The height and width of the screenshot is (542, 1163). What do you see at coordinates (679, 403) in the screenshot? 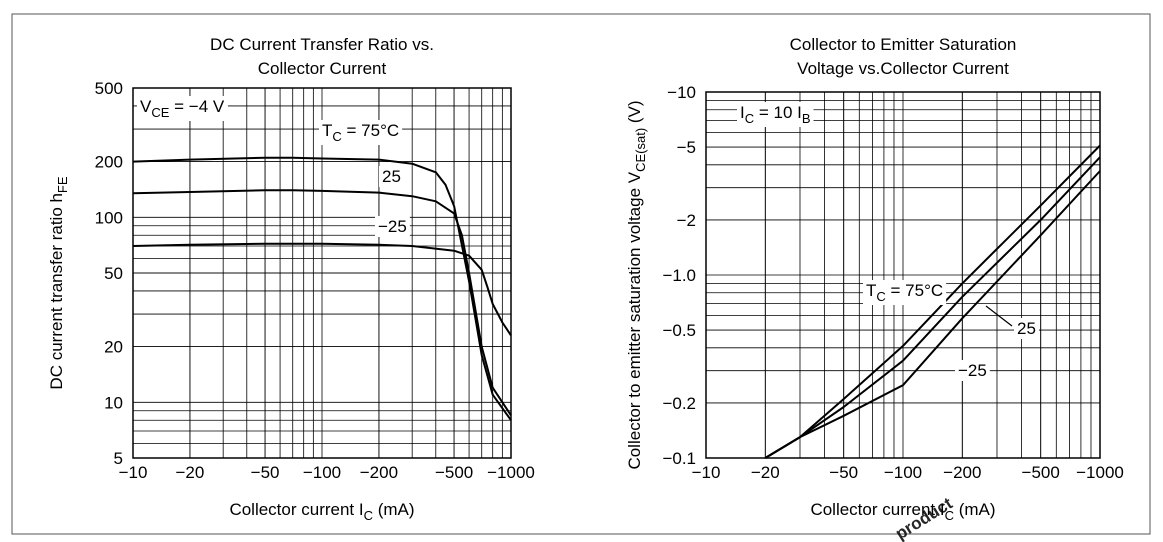
I see `y-tick-label: −0.2` at bounding box center [679, 403].